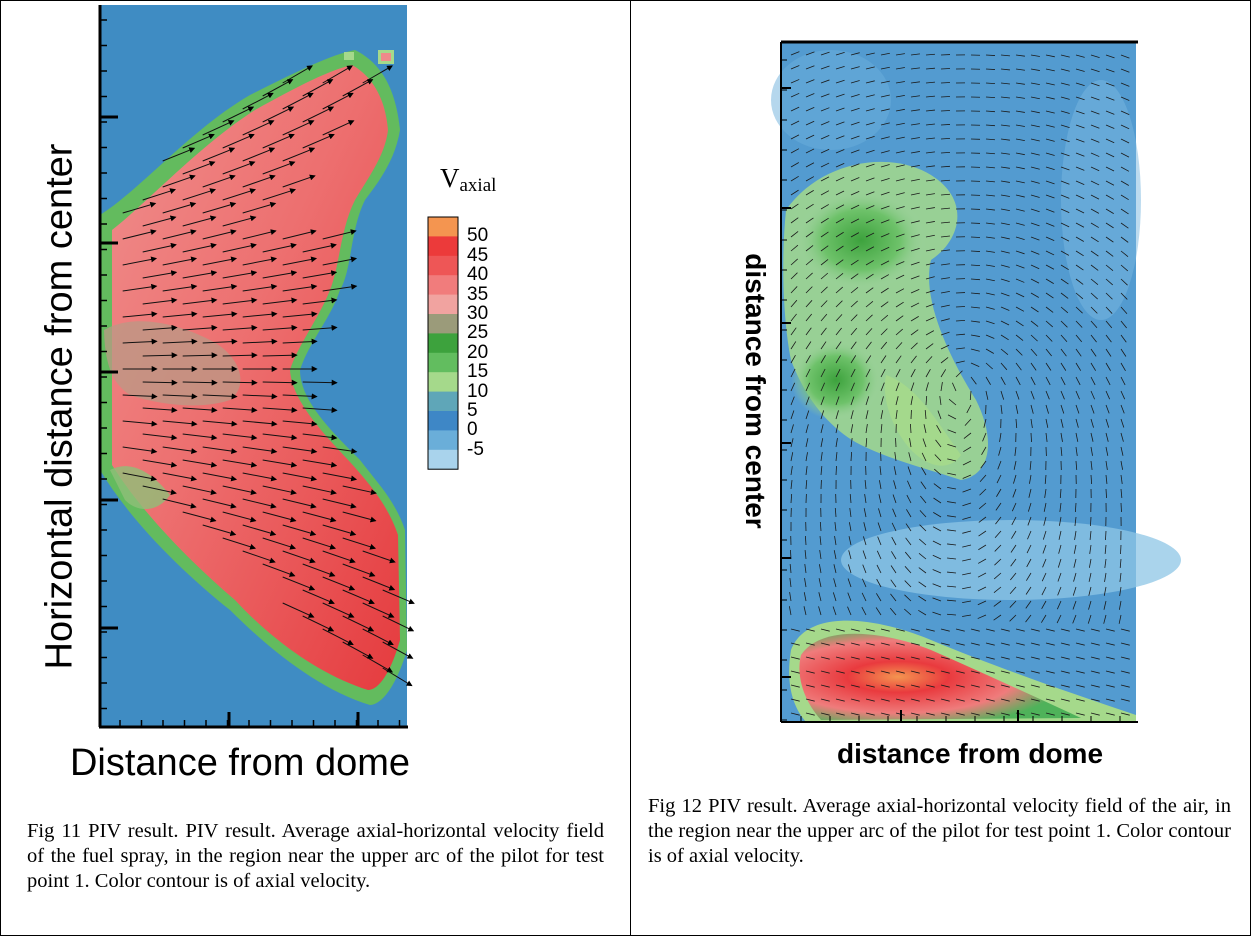  Describe the element at coordinates (478, 372) in the screenshot. I see `legend-level-label: 15` at that location.